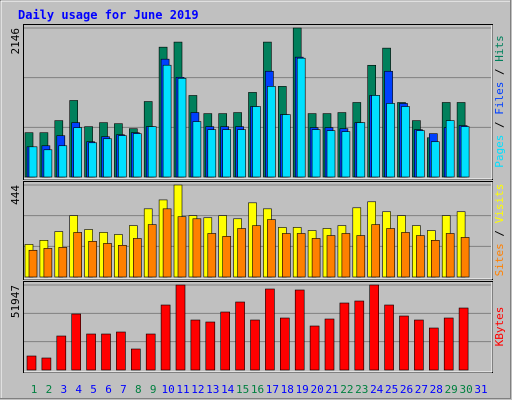 This screenshot has width=512, height=400. Describe the element at coordinates (361, 389) in the screenshot. I see `x-tick-label: 23` at that location.